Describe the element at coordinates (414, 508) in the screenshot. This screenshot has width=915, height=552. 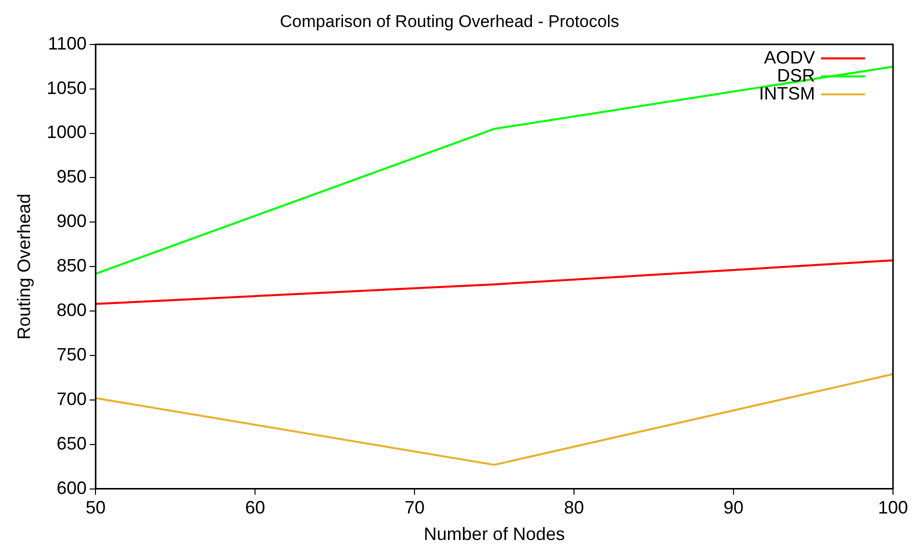
I see `x-tick-label: 70` at that location.